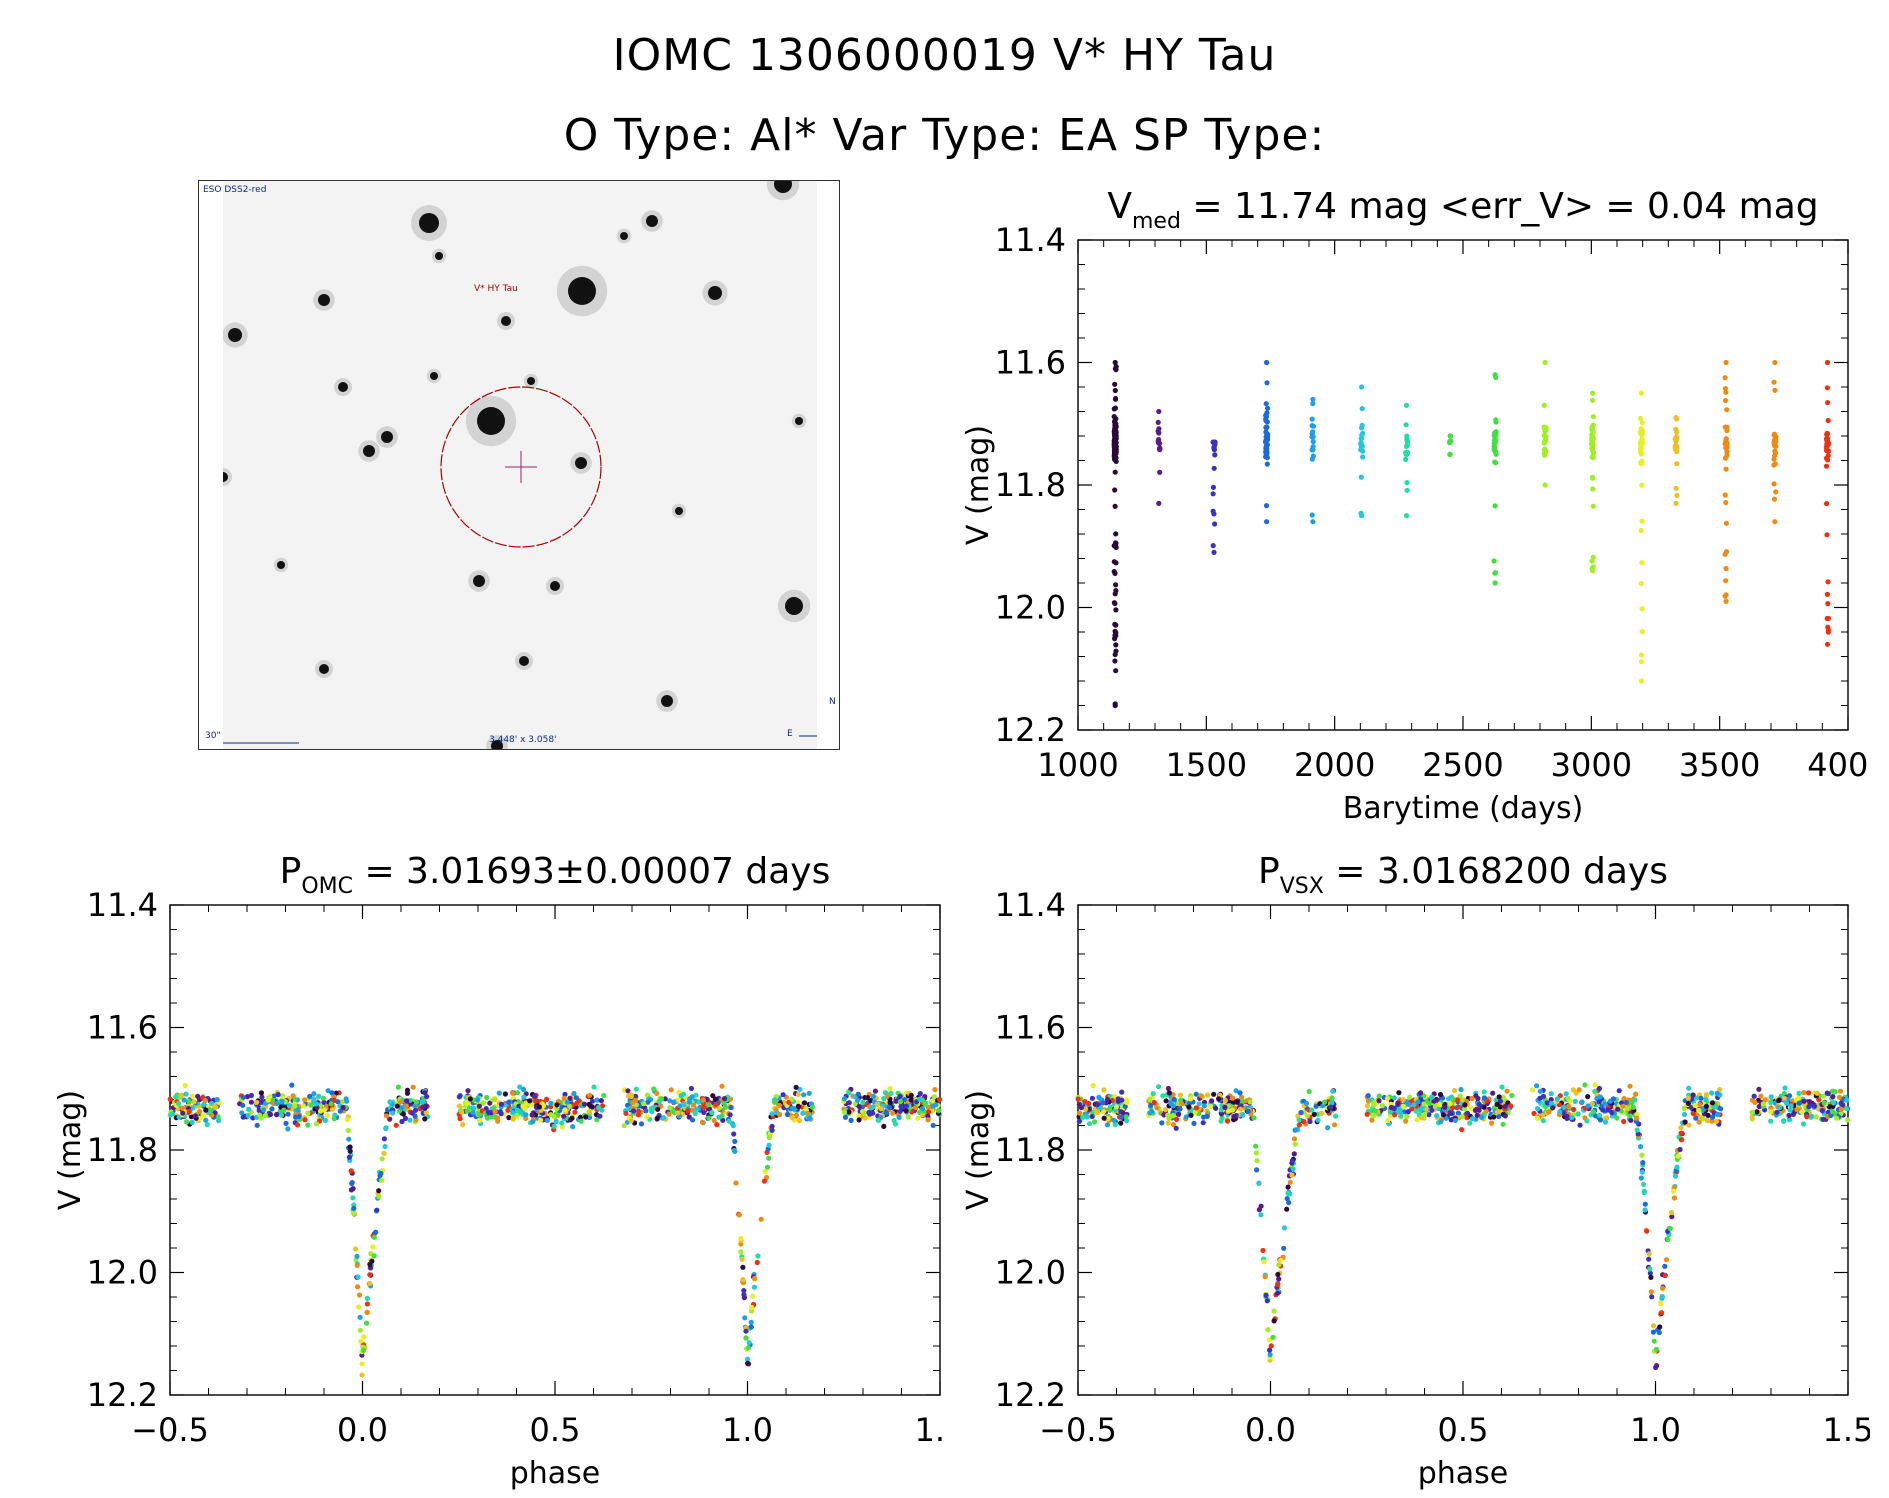 The width and height of the screenshot is (1889, 1498). I want to click on finder-star, so click(582, 291).